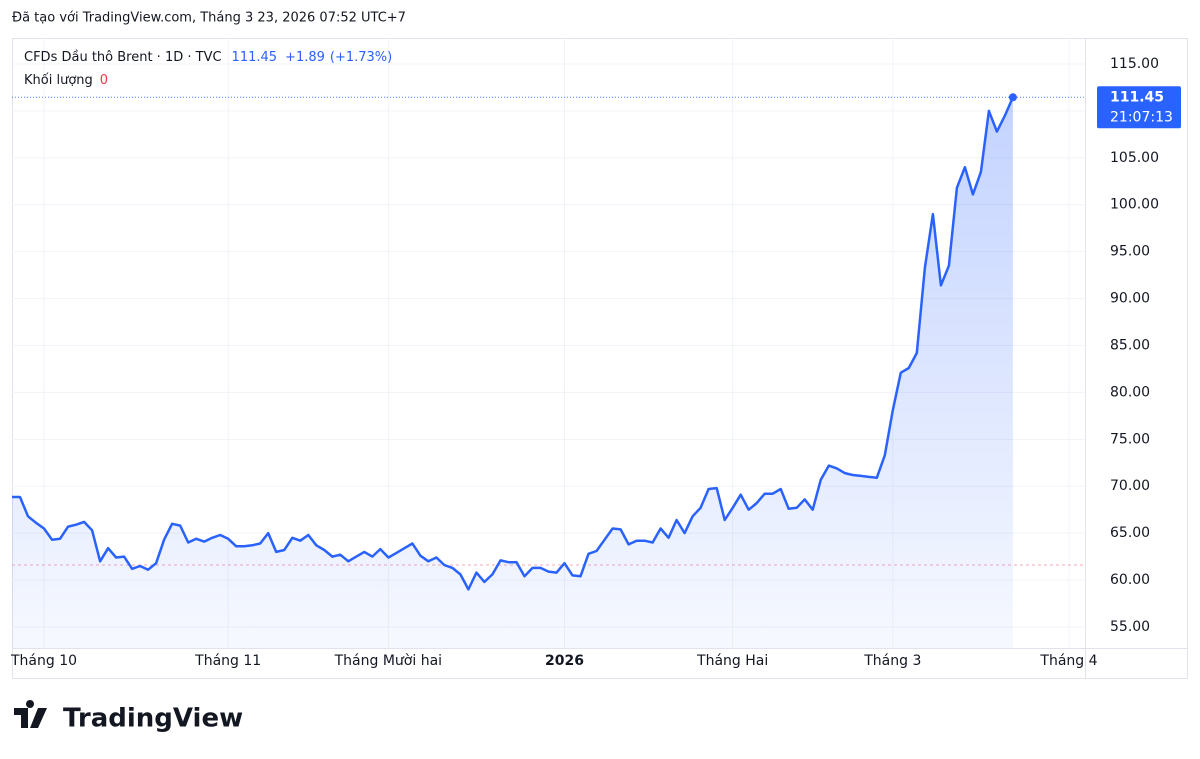 The image size is (1200, 759). What do you see at coordinates (1137, 97) in the screenshot?
I see `price-badge-value: 111.45` at bounding box center [1137, 97].